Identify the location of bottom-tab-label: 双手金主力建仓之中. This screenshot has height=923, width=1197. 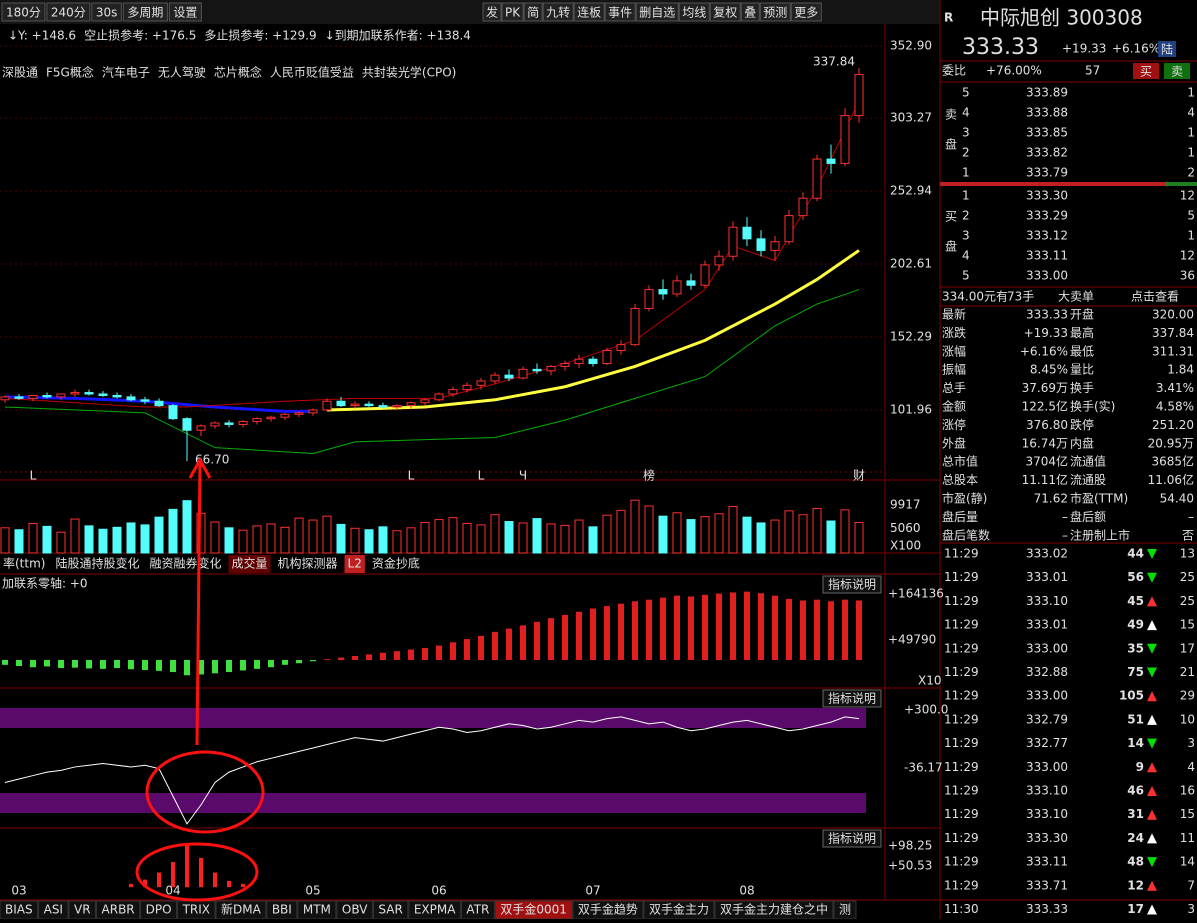
(774, 909).